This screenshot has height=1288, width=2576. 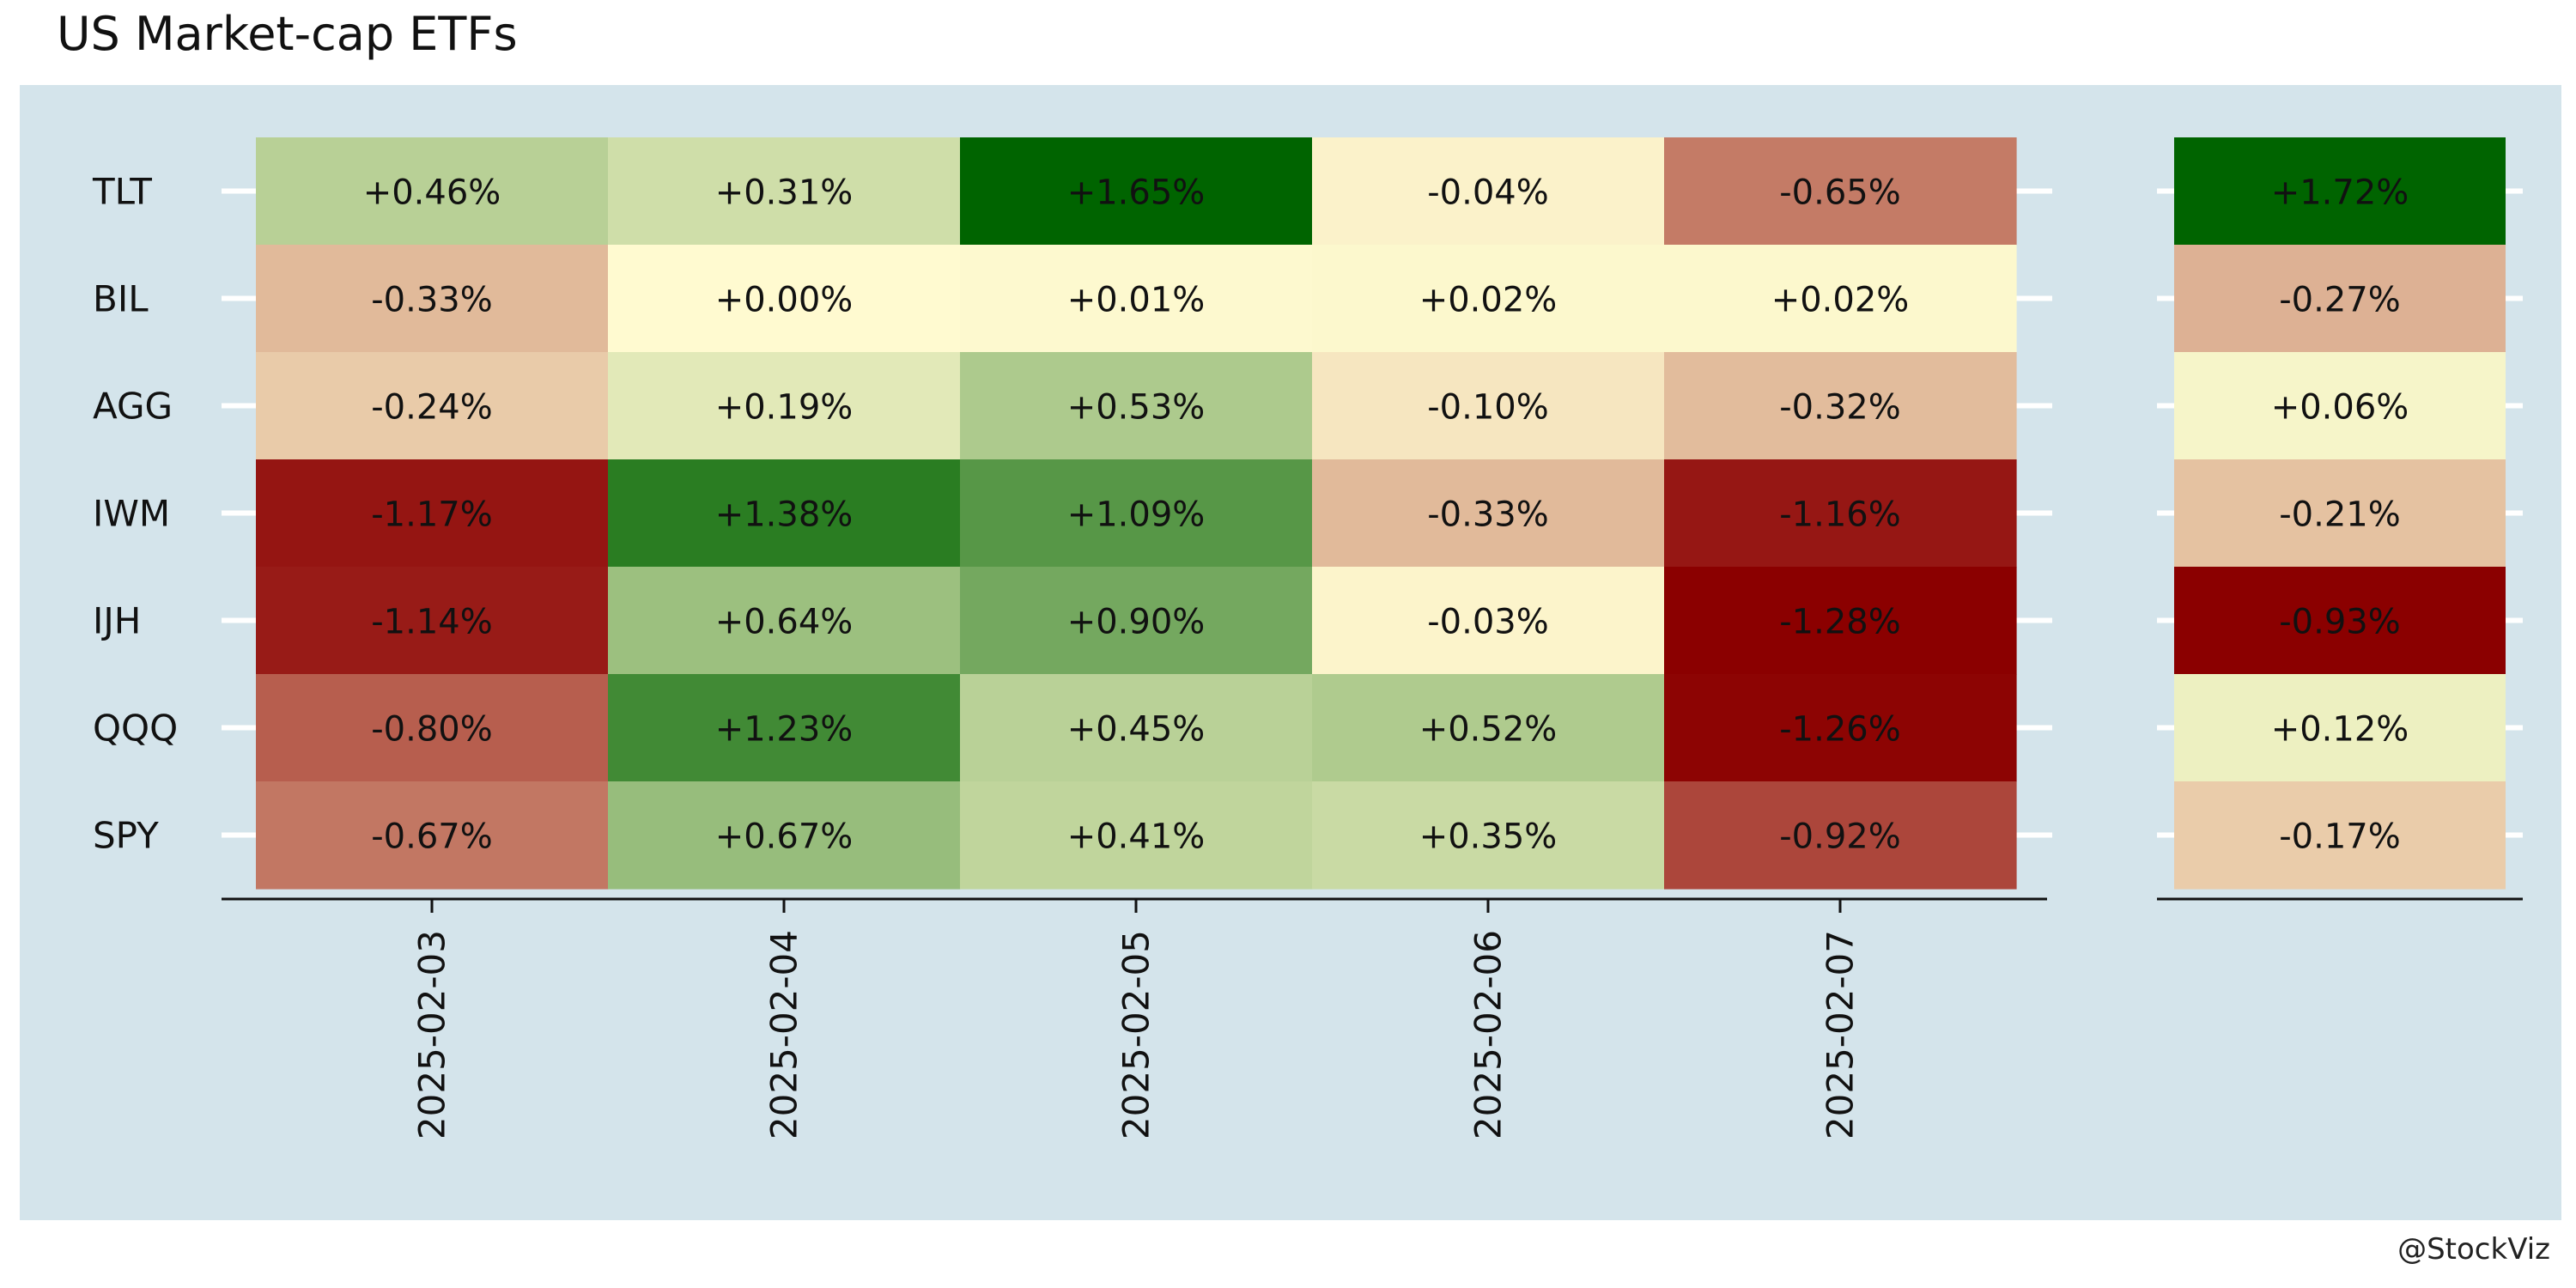 I want to click on cell-label: +0.35%, so click(x=1488, y=837).